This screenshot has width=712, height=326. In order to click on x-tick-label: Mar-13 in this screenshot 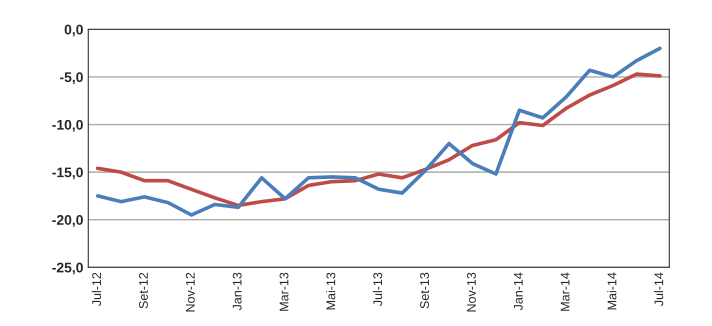, I will do `click(284, 291)`.